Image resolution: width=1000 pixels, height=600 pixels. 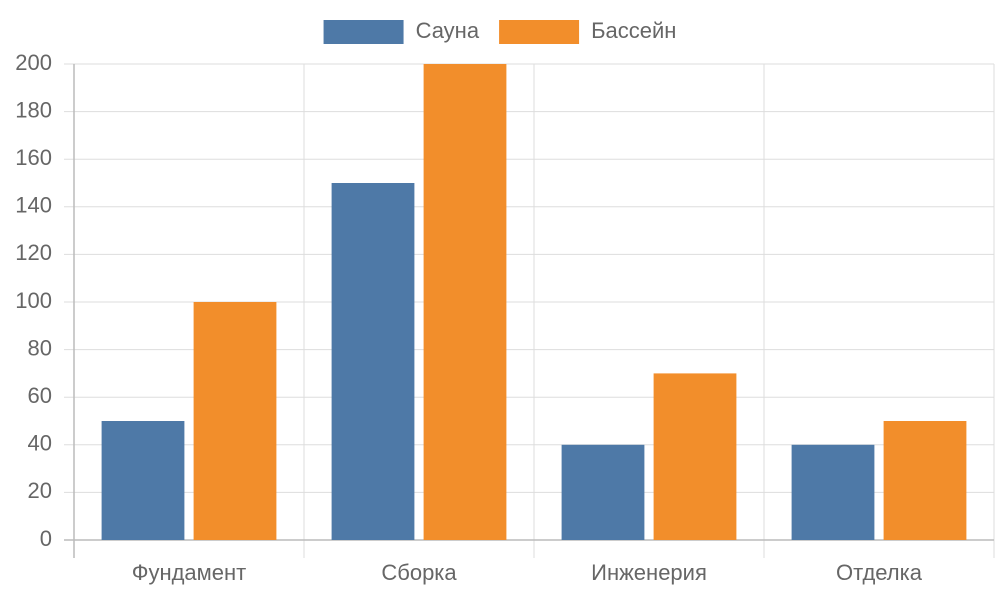 I want to click on y-tick-label: 160, so click(x=33, y=157).